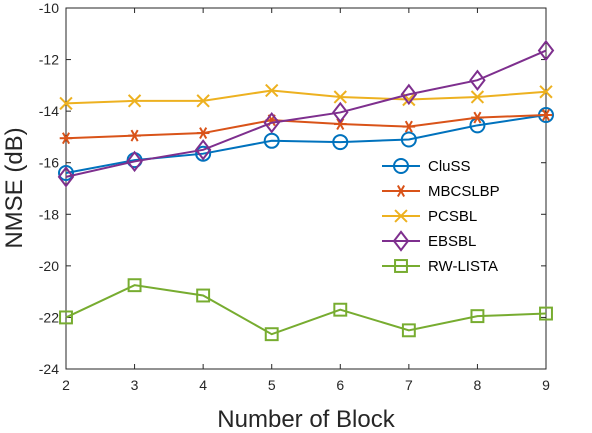 The width and height of the screenshot is (592, 433). I want to click on legend-item-rw-lista: RW-LISTA, so click(440, 266).